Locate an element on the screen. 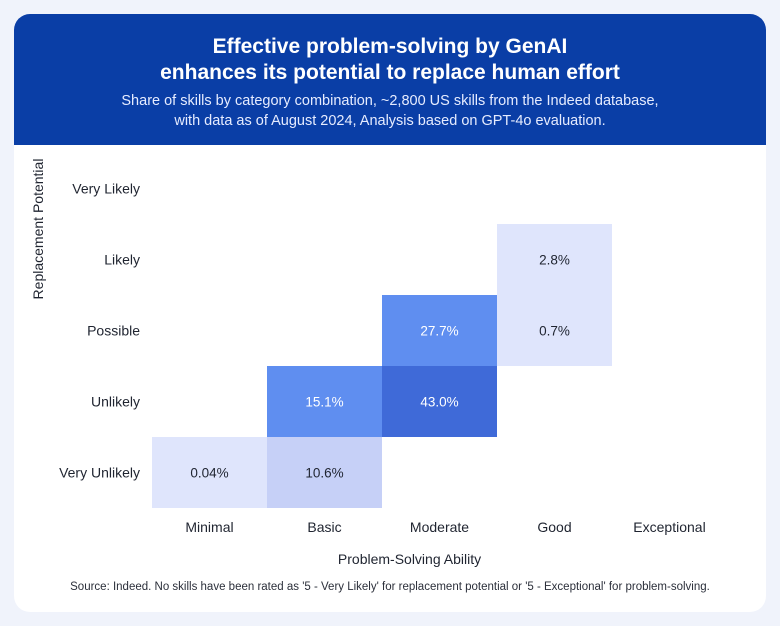 The image size is (780, 626). title-line-1: Effective problem-solving by GenAI is located at coordinates (390, 46).